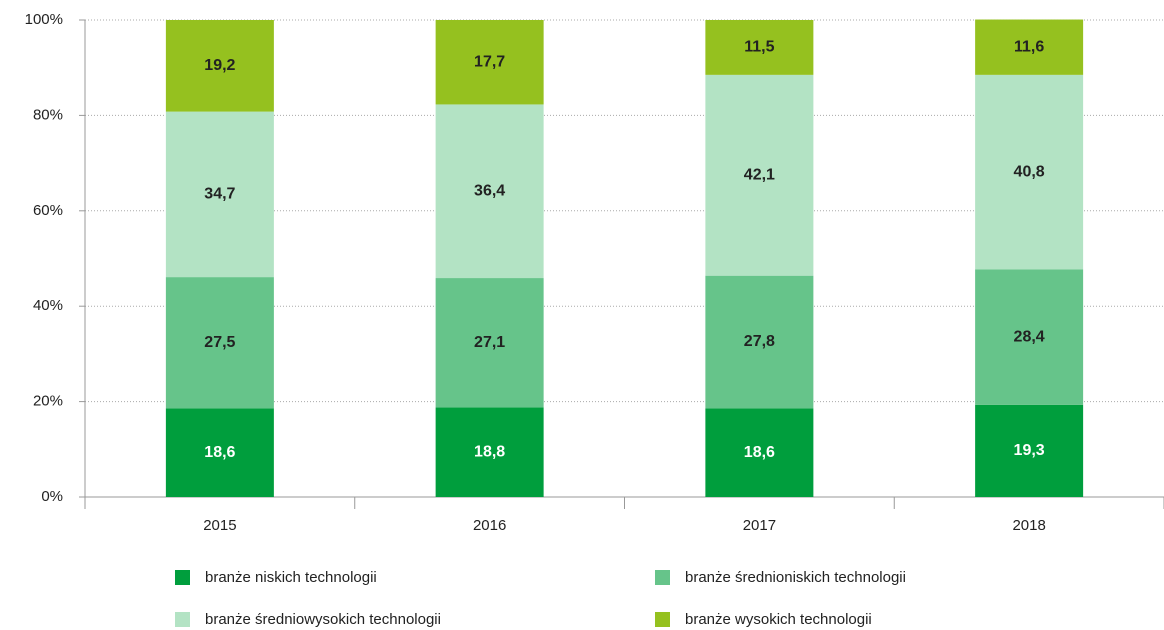 Image resolution: width=1164 pixels, height=630 pixels. What do you see at coordinates (44, 19) in the screenshot?
I see `y-tick-label: 100%` at bounding box center [44, 19].